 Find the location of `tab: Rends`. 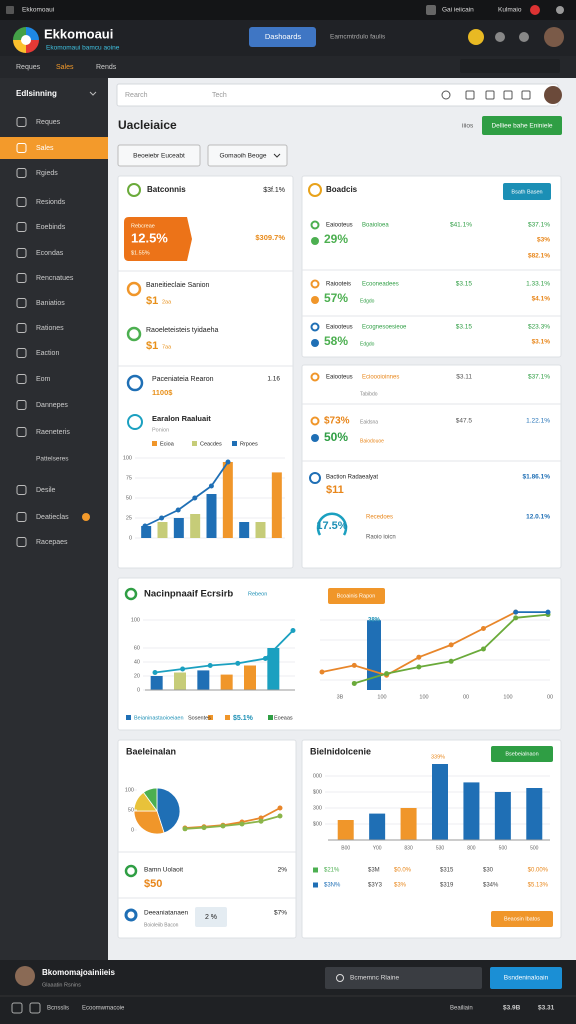

tab: Rends is located at coordinates (106, 67).